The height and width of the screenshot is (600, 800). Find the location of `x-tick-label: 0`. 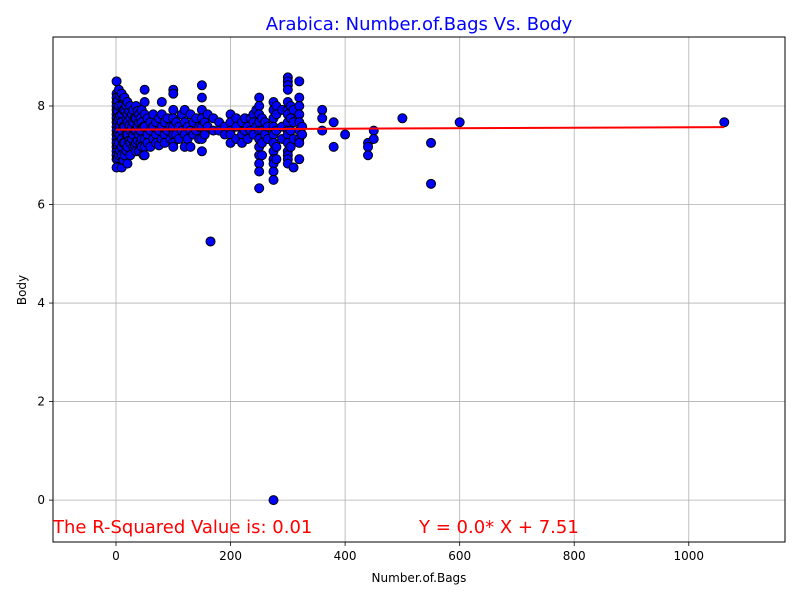

x-tick-label: 0 is located at coordinates (116, 556).